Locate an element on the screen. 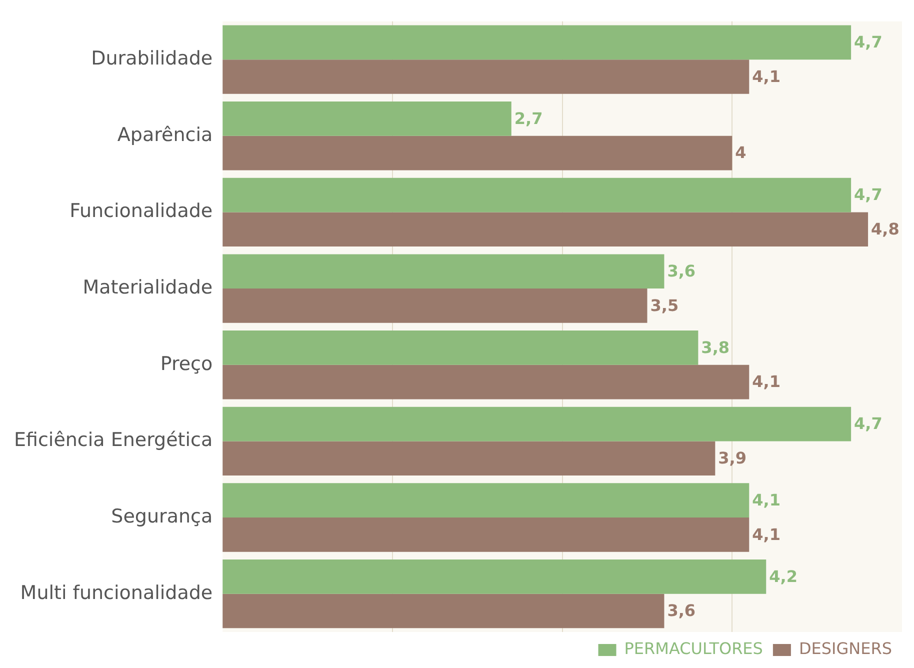  y-tick-label: Materialidade is located at coordinates (147, 287).